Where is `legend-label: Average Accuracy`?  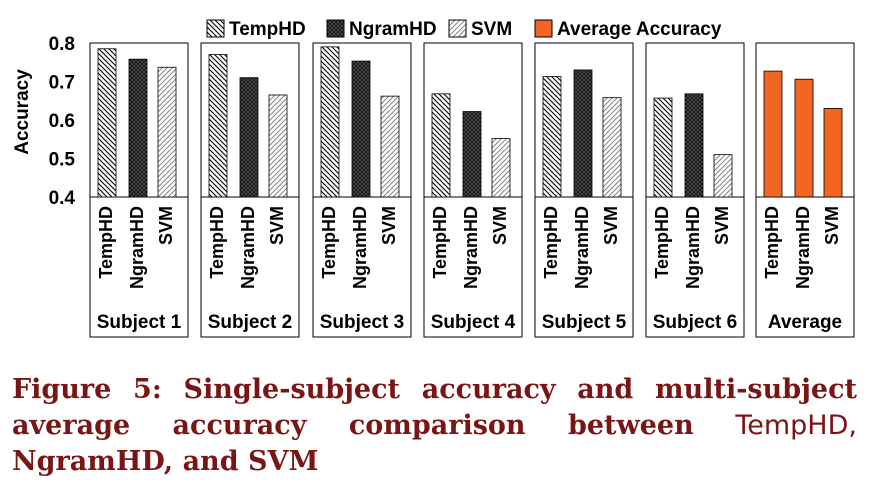
legend-label: Average Accuracy is located at coordinates (639, 29).